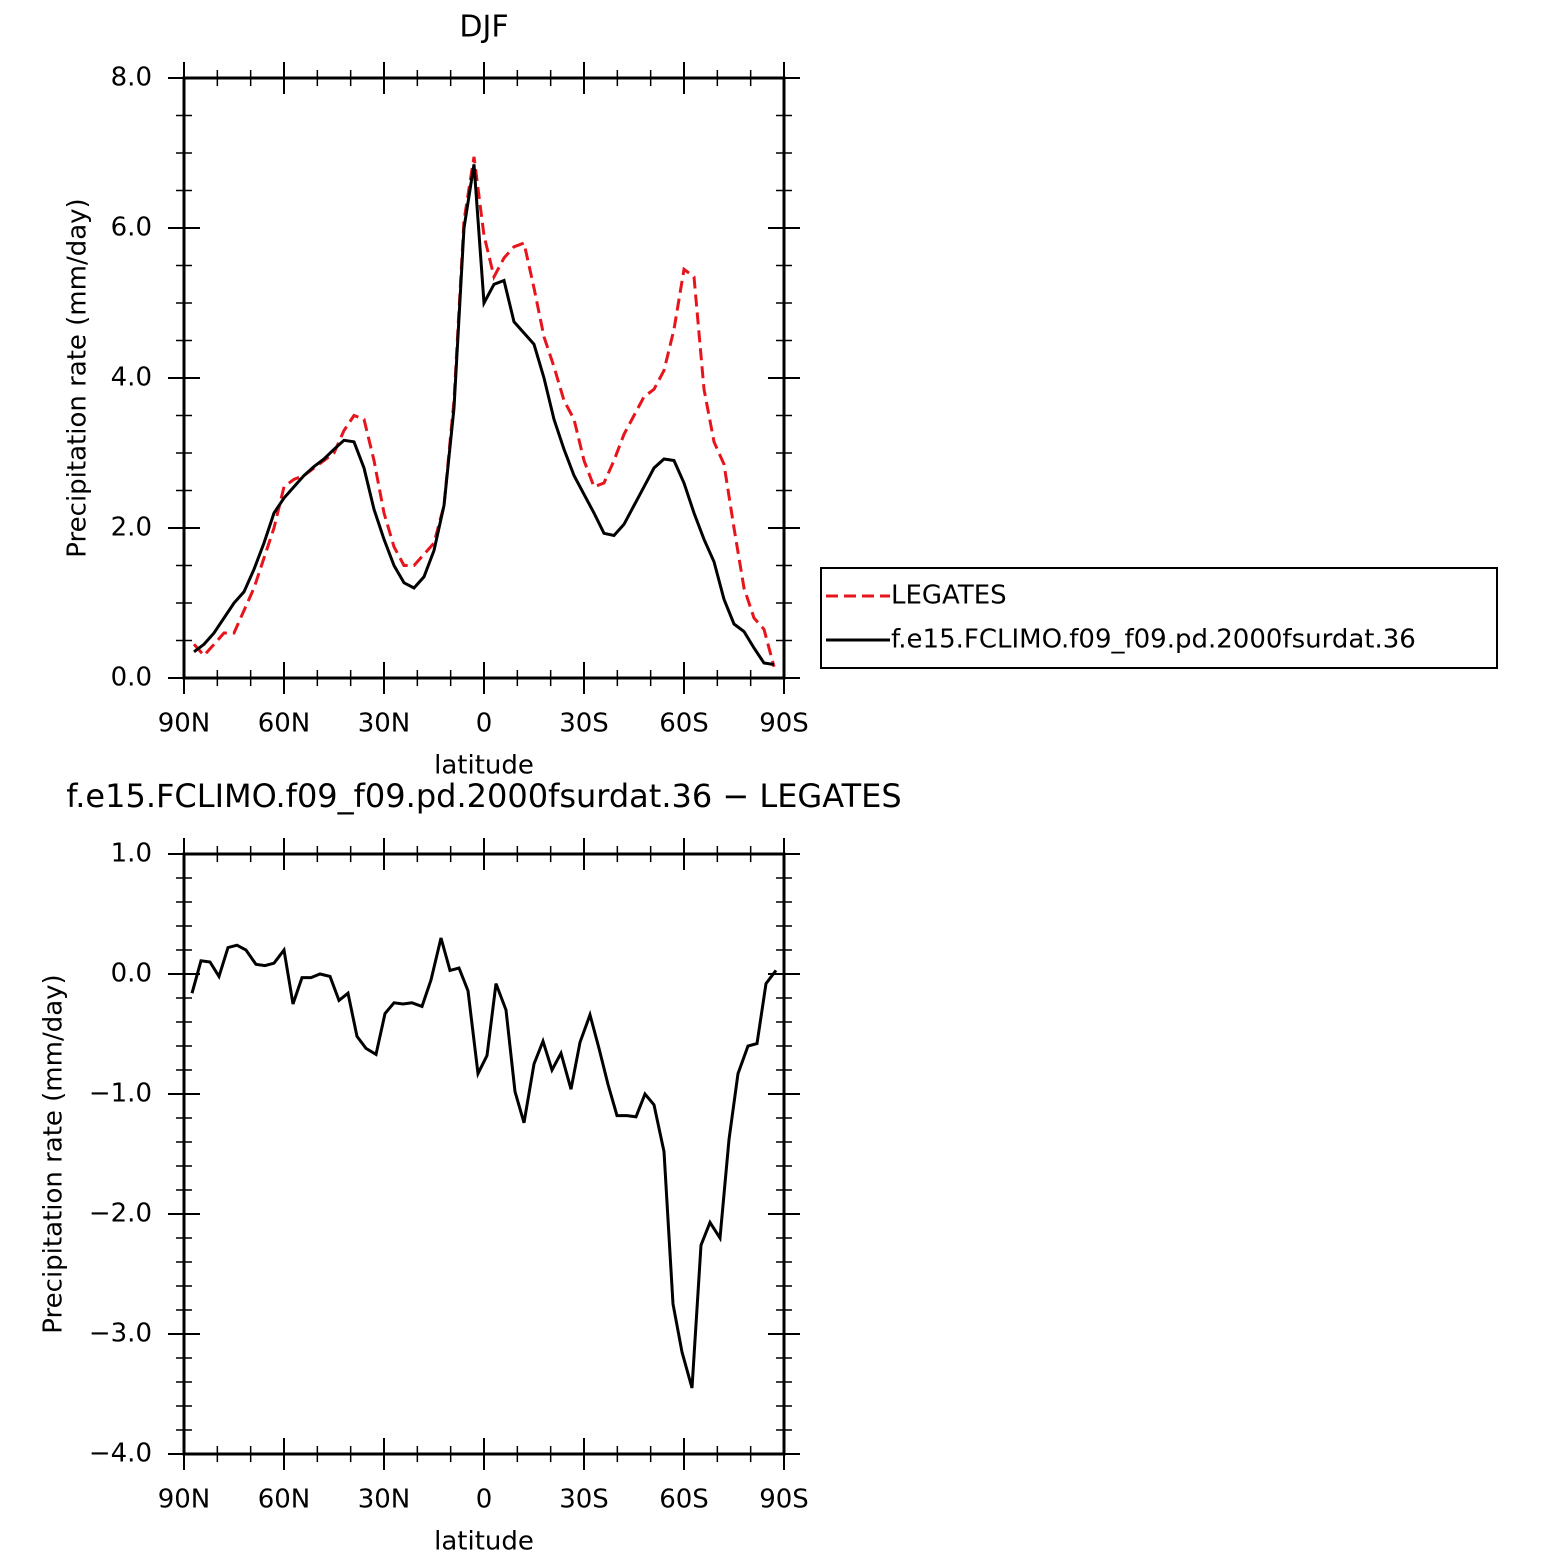 The height and width of the screenshot is (1563, 1560). I want to click on y-tick-label: 1.0, so click(131, 854).